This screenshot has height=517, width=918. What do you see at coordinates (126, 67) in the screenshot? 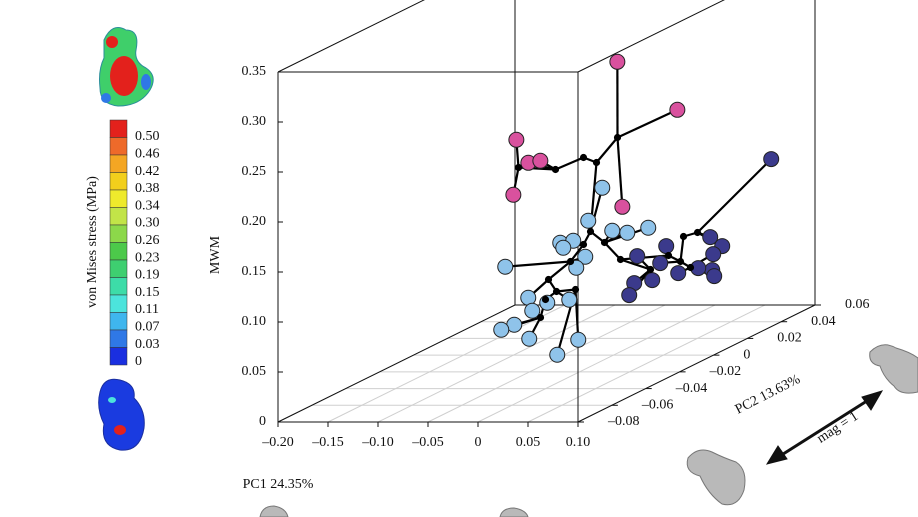
I see `bone-top` at bounding box center [126, 67].